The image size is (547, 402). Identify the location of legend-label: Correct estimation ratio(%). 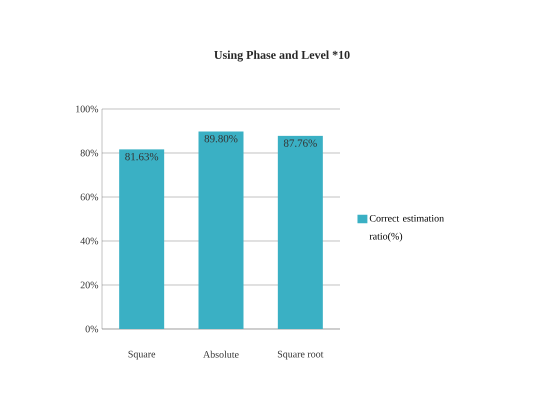
(407, 228).